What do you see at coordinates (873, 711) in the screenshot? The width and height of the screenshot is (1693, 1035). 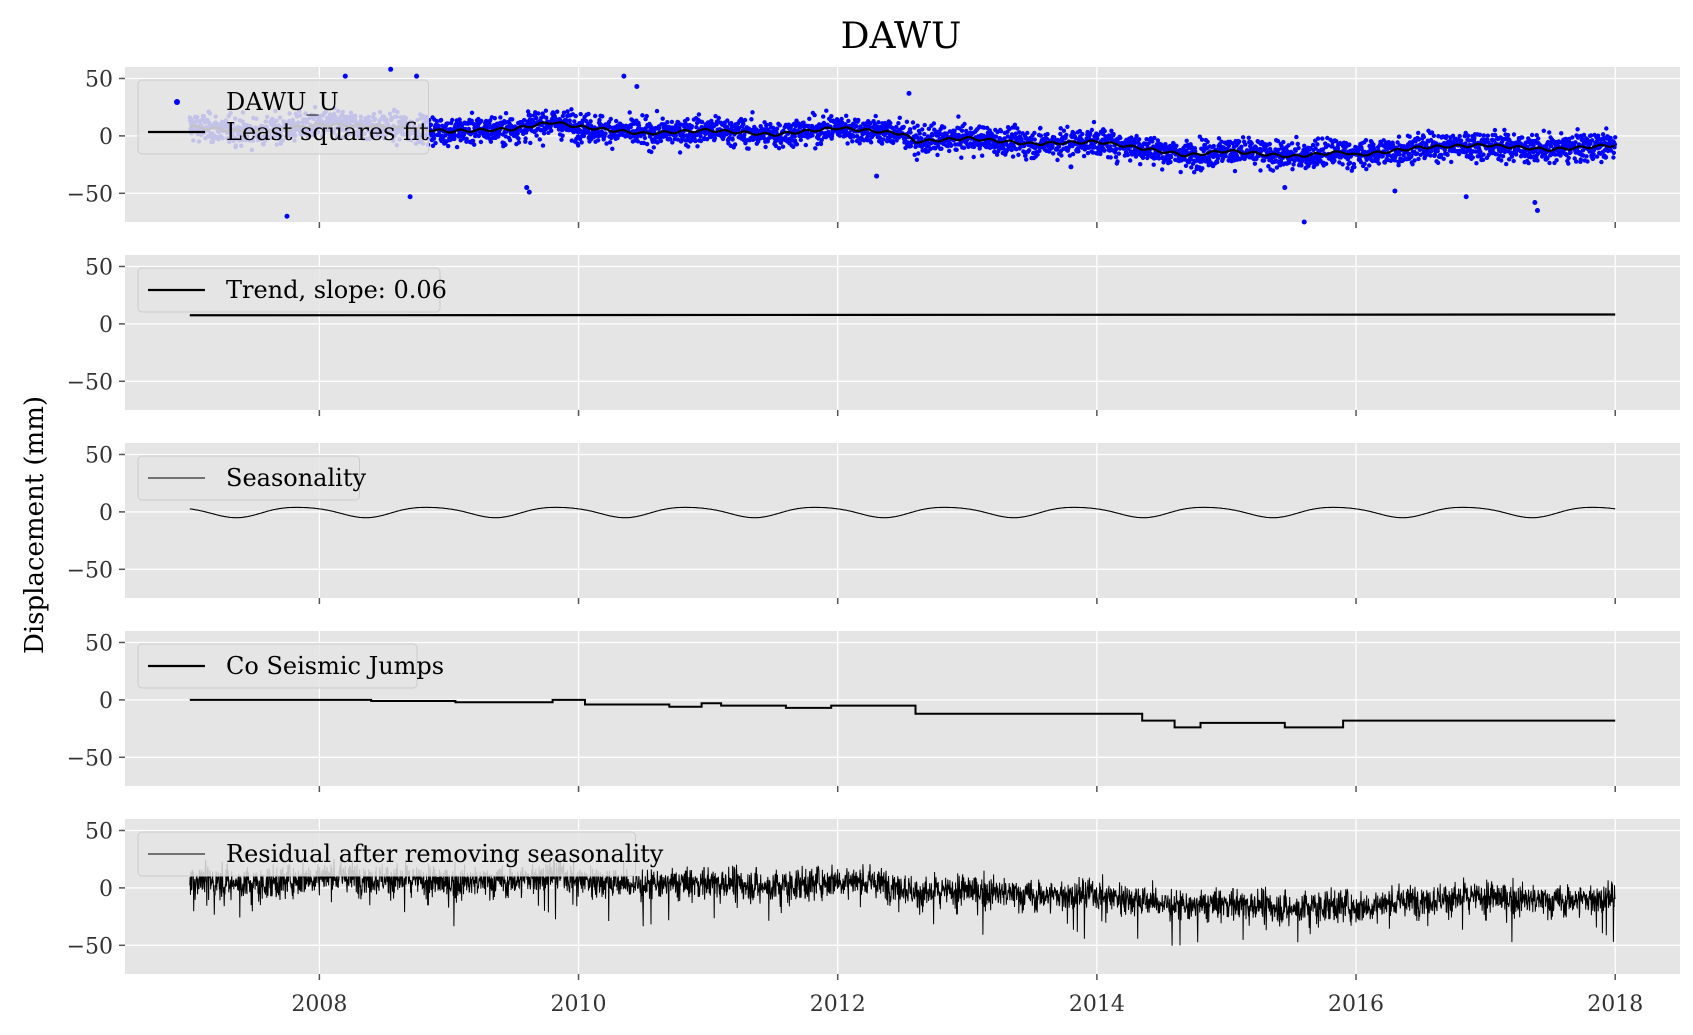 I see `panel-co-seismic-jumps: 50 0 −50 Co Seismic Jumps` at bounding box center [873, 711].